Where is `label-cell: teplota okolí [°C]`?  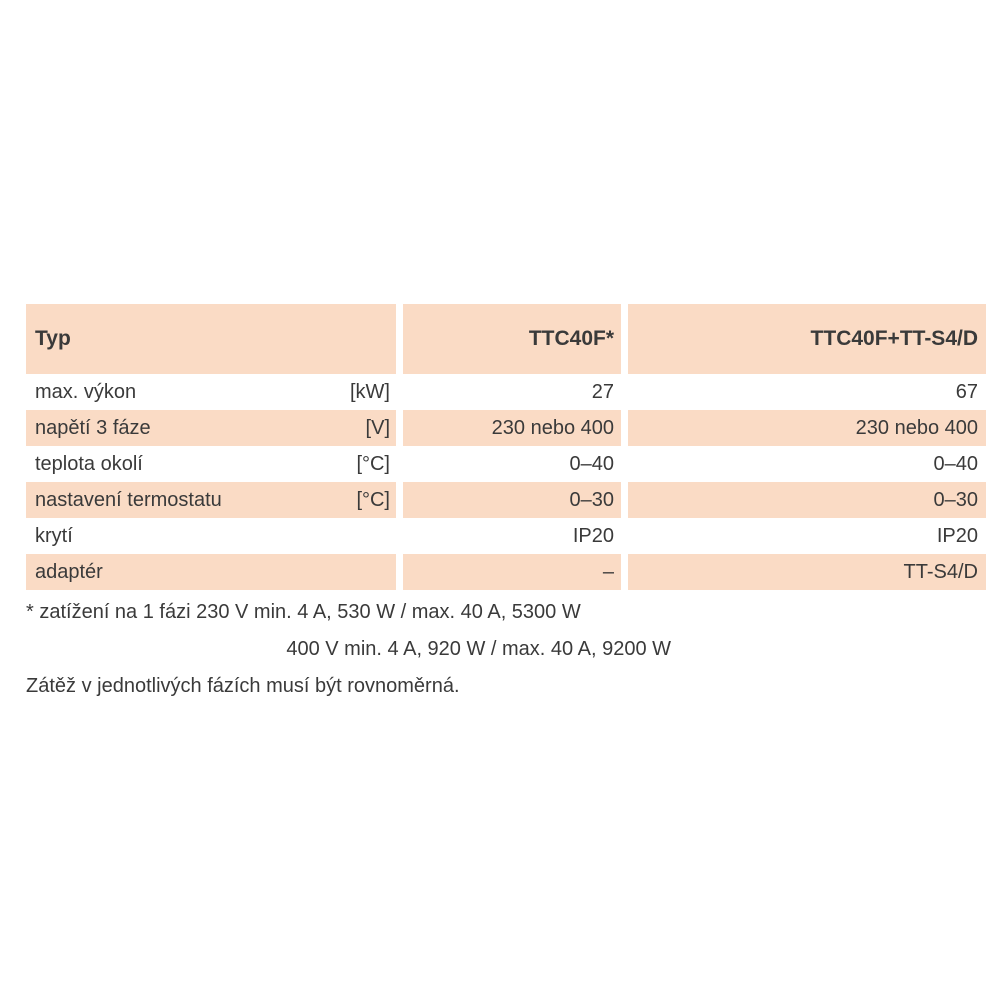 label-cell: teplota okolí [°C] is located at coordinates (211, 464).